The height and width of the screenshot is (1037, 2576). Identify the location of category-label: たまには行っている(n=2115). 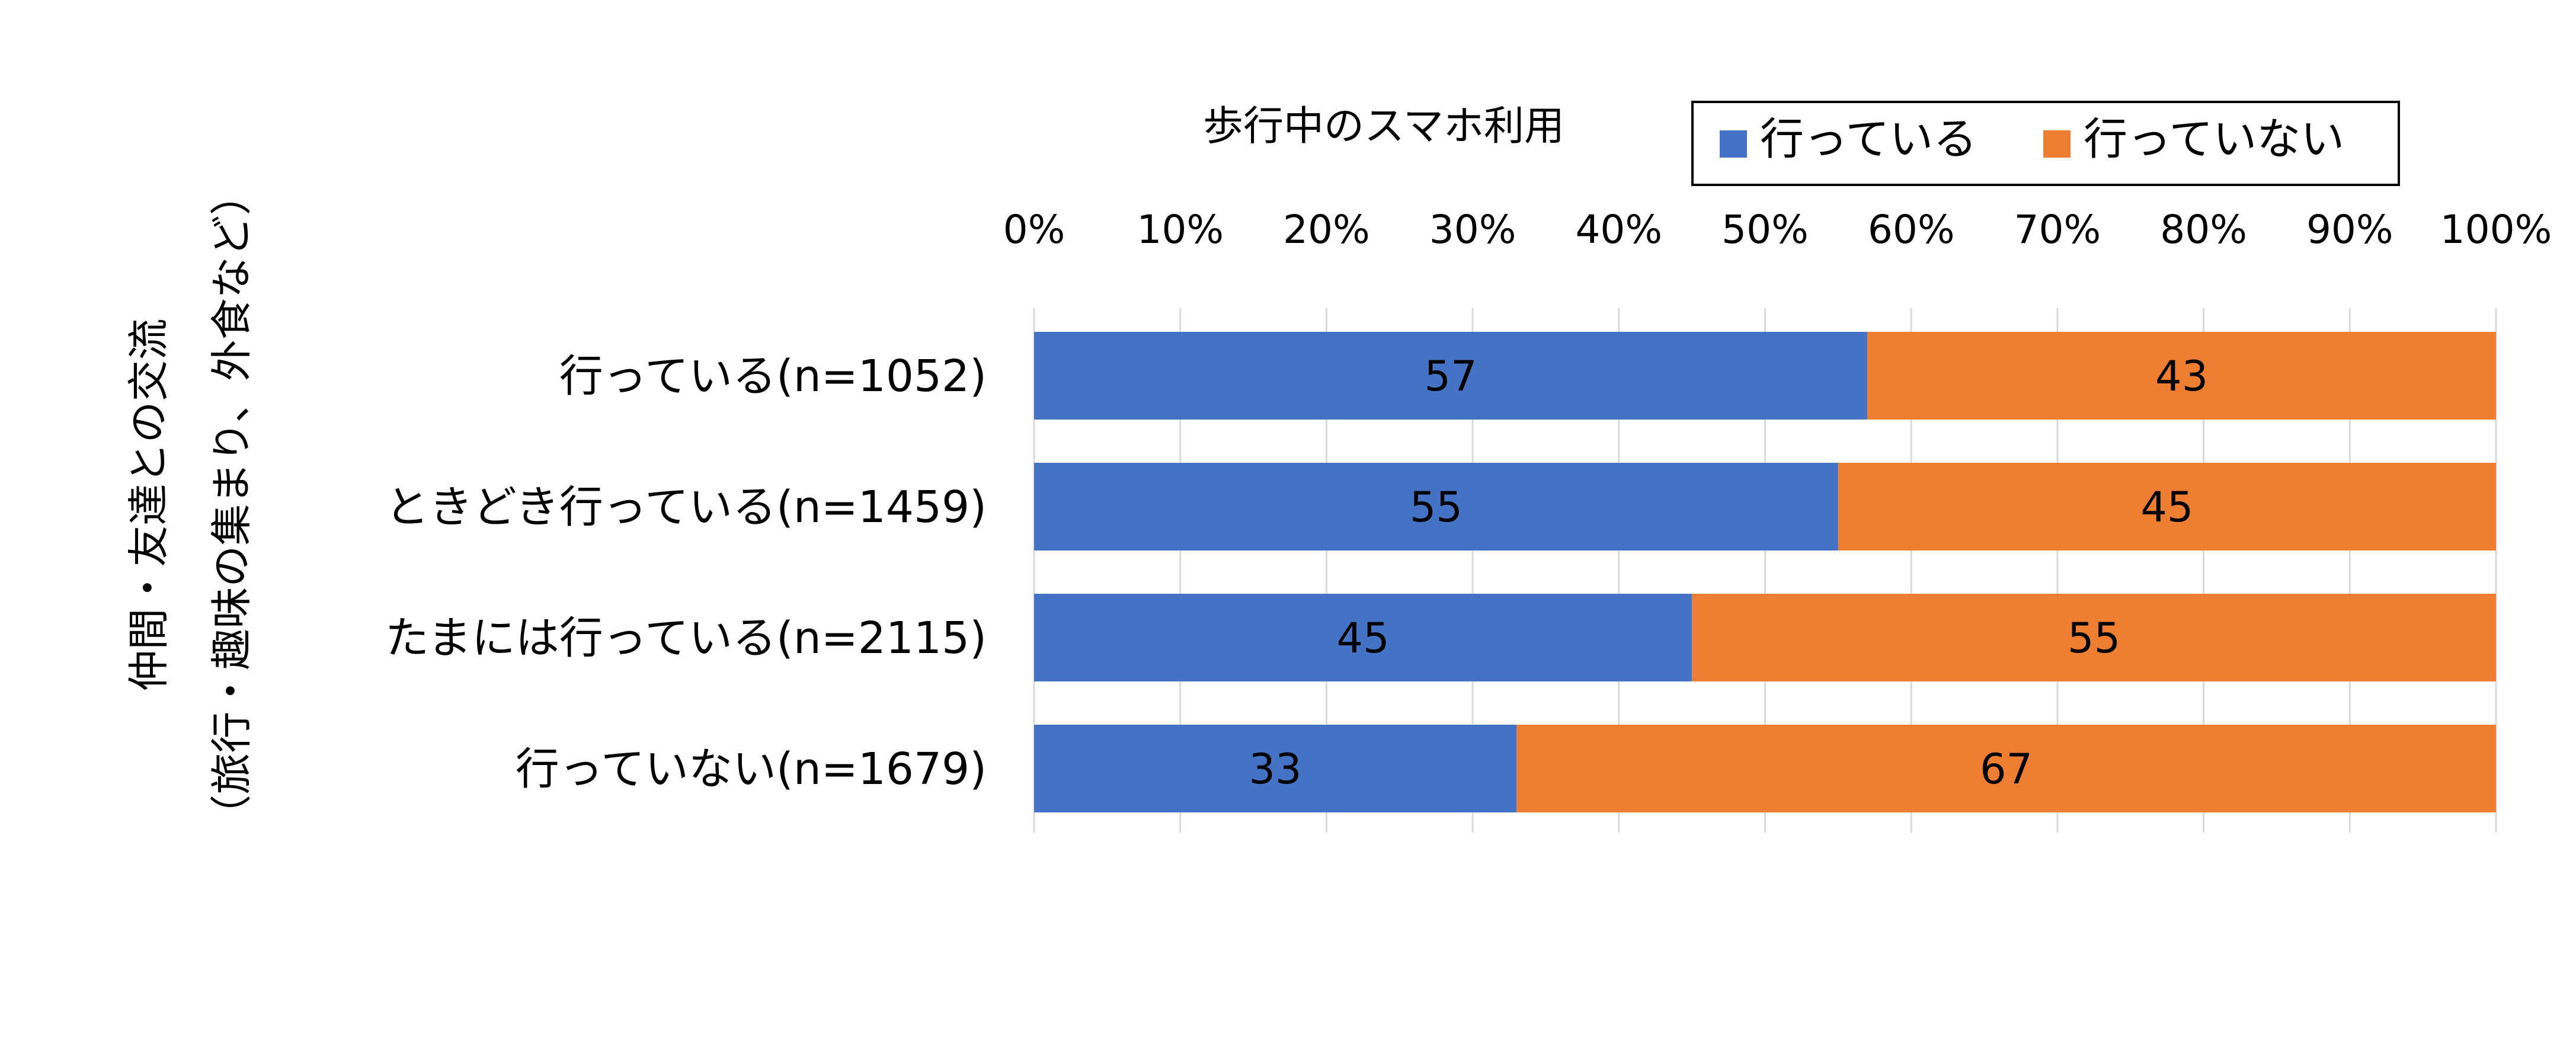
(686, 638).